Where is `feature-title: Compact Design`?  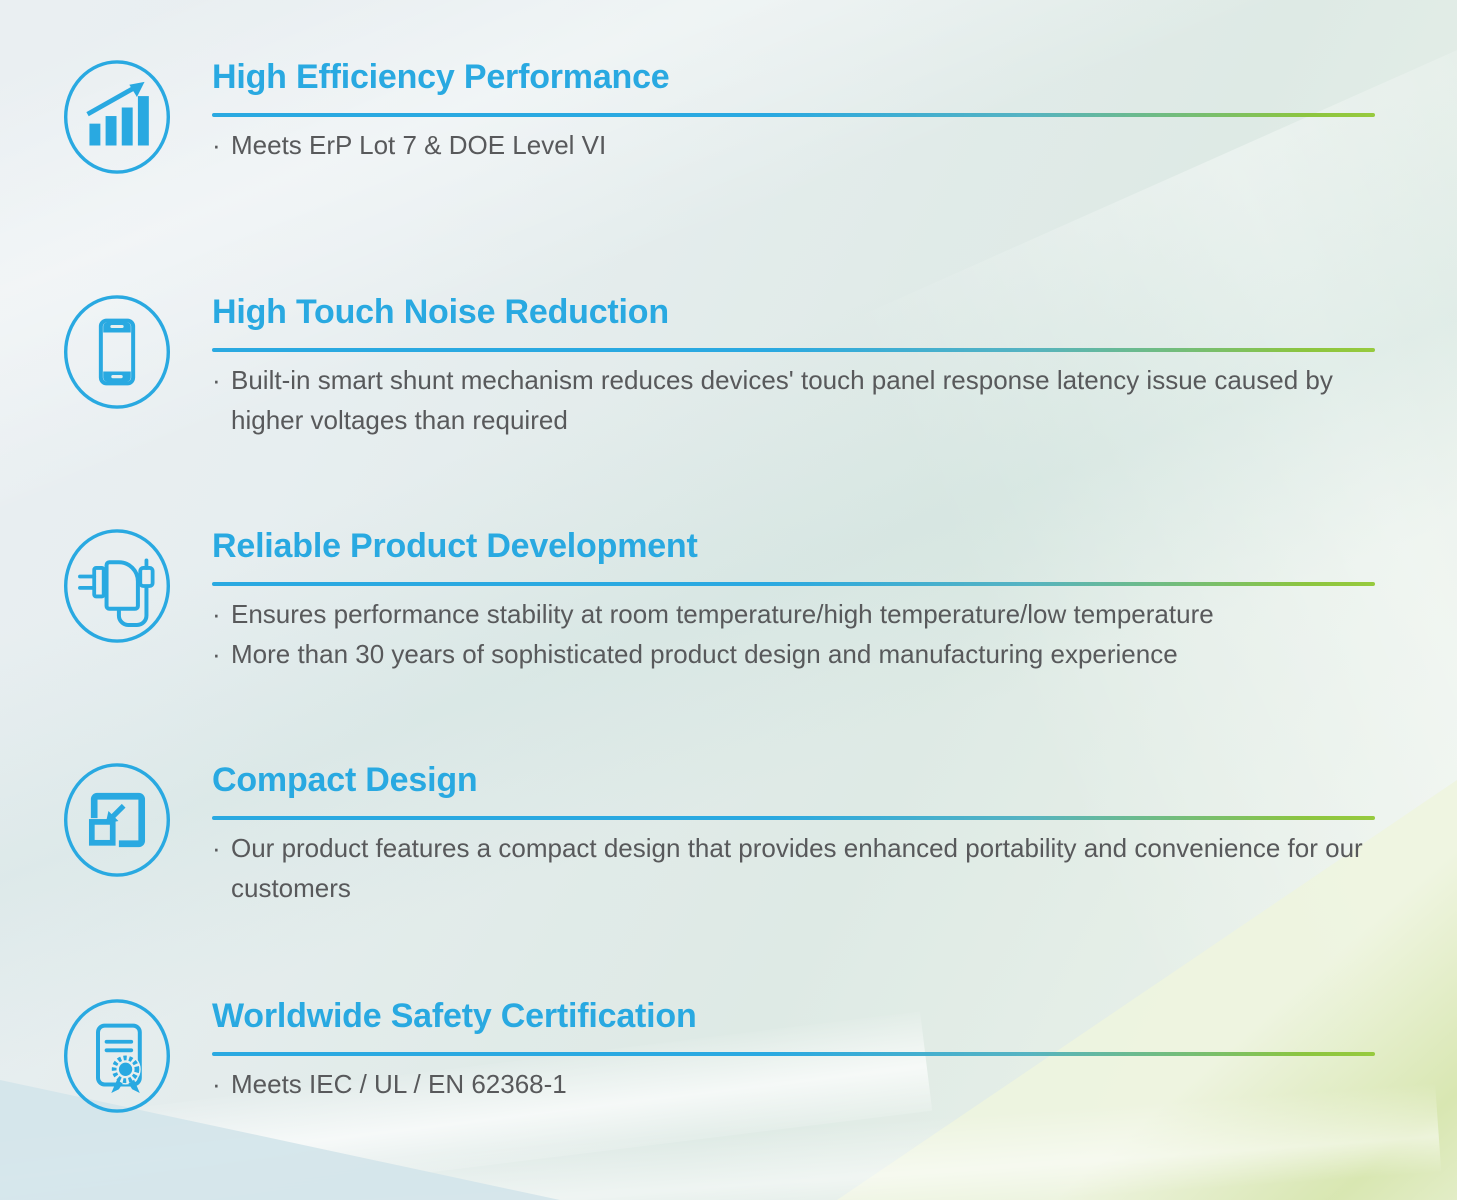 feature-title: Compact Design is located at coordinates (345, 780).